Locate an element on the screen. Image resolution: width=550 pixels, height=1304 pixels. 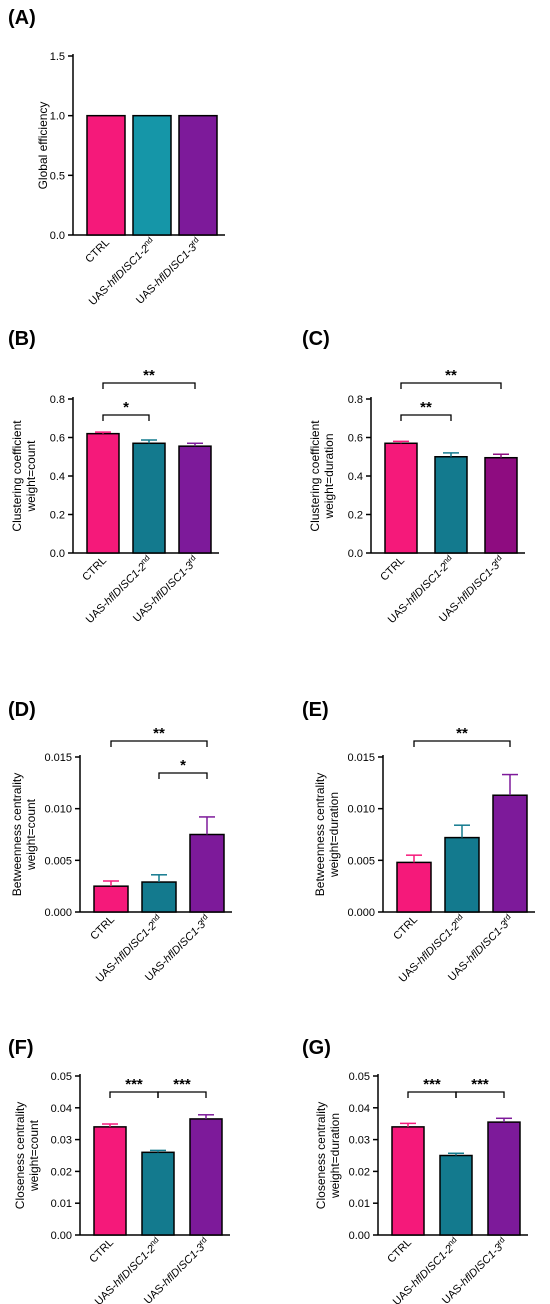
panel-label: (B) is located at coordinates (22, 339).